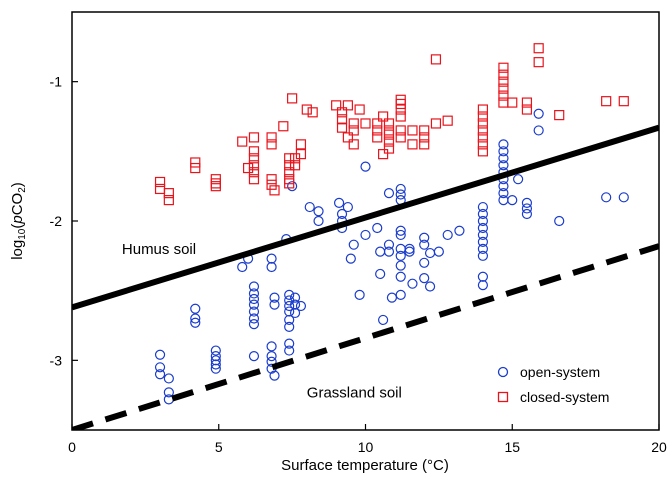 Image resolution: width=672 pixels, height=490 pixels. Describe the element at coordinates (366, 447) in the screenshot. I see `x-tick-label: 10` at that location.